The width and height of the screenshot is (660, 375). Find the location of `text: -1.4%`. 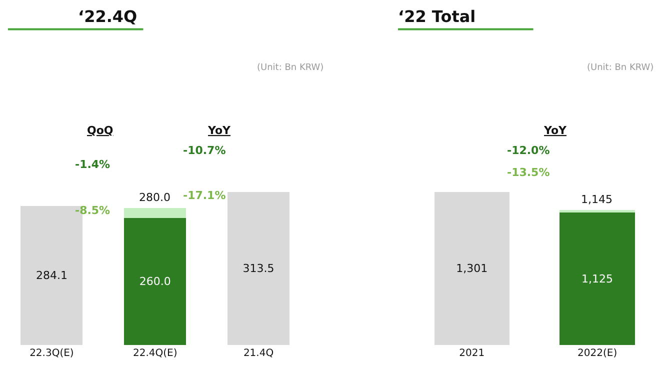

text: -1.4% is located at coordinates (92, 164).